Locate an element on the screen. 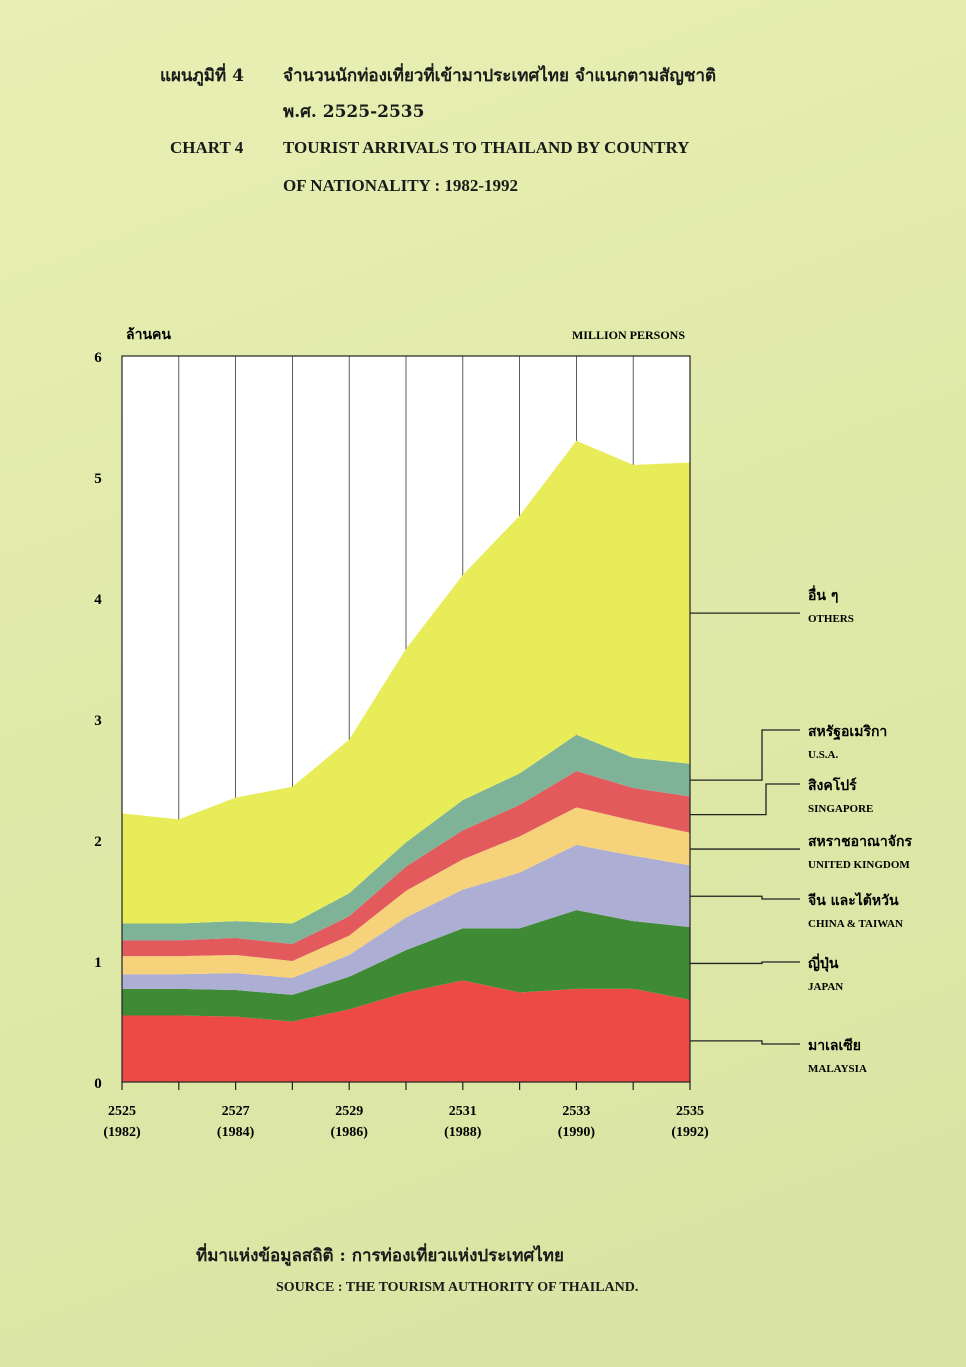 The image size is (966, 1367). legend-label-en-malaysia: MALAYSIA is located at coordinates (837, 1069).